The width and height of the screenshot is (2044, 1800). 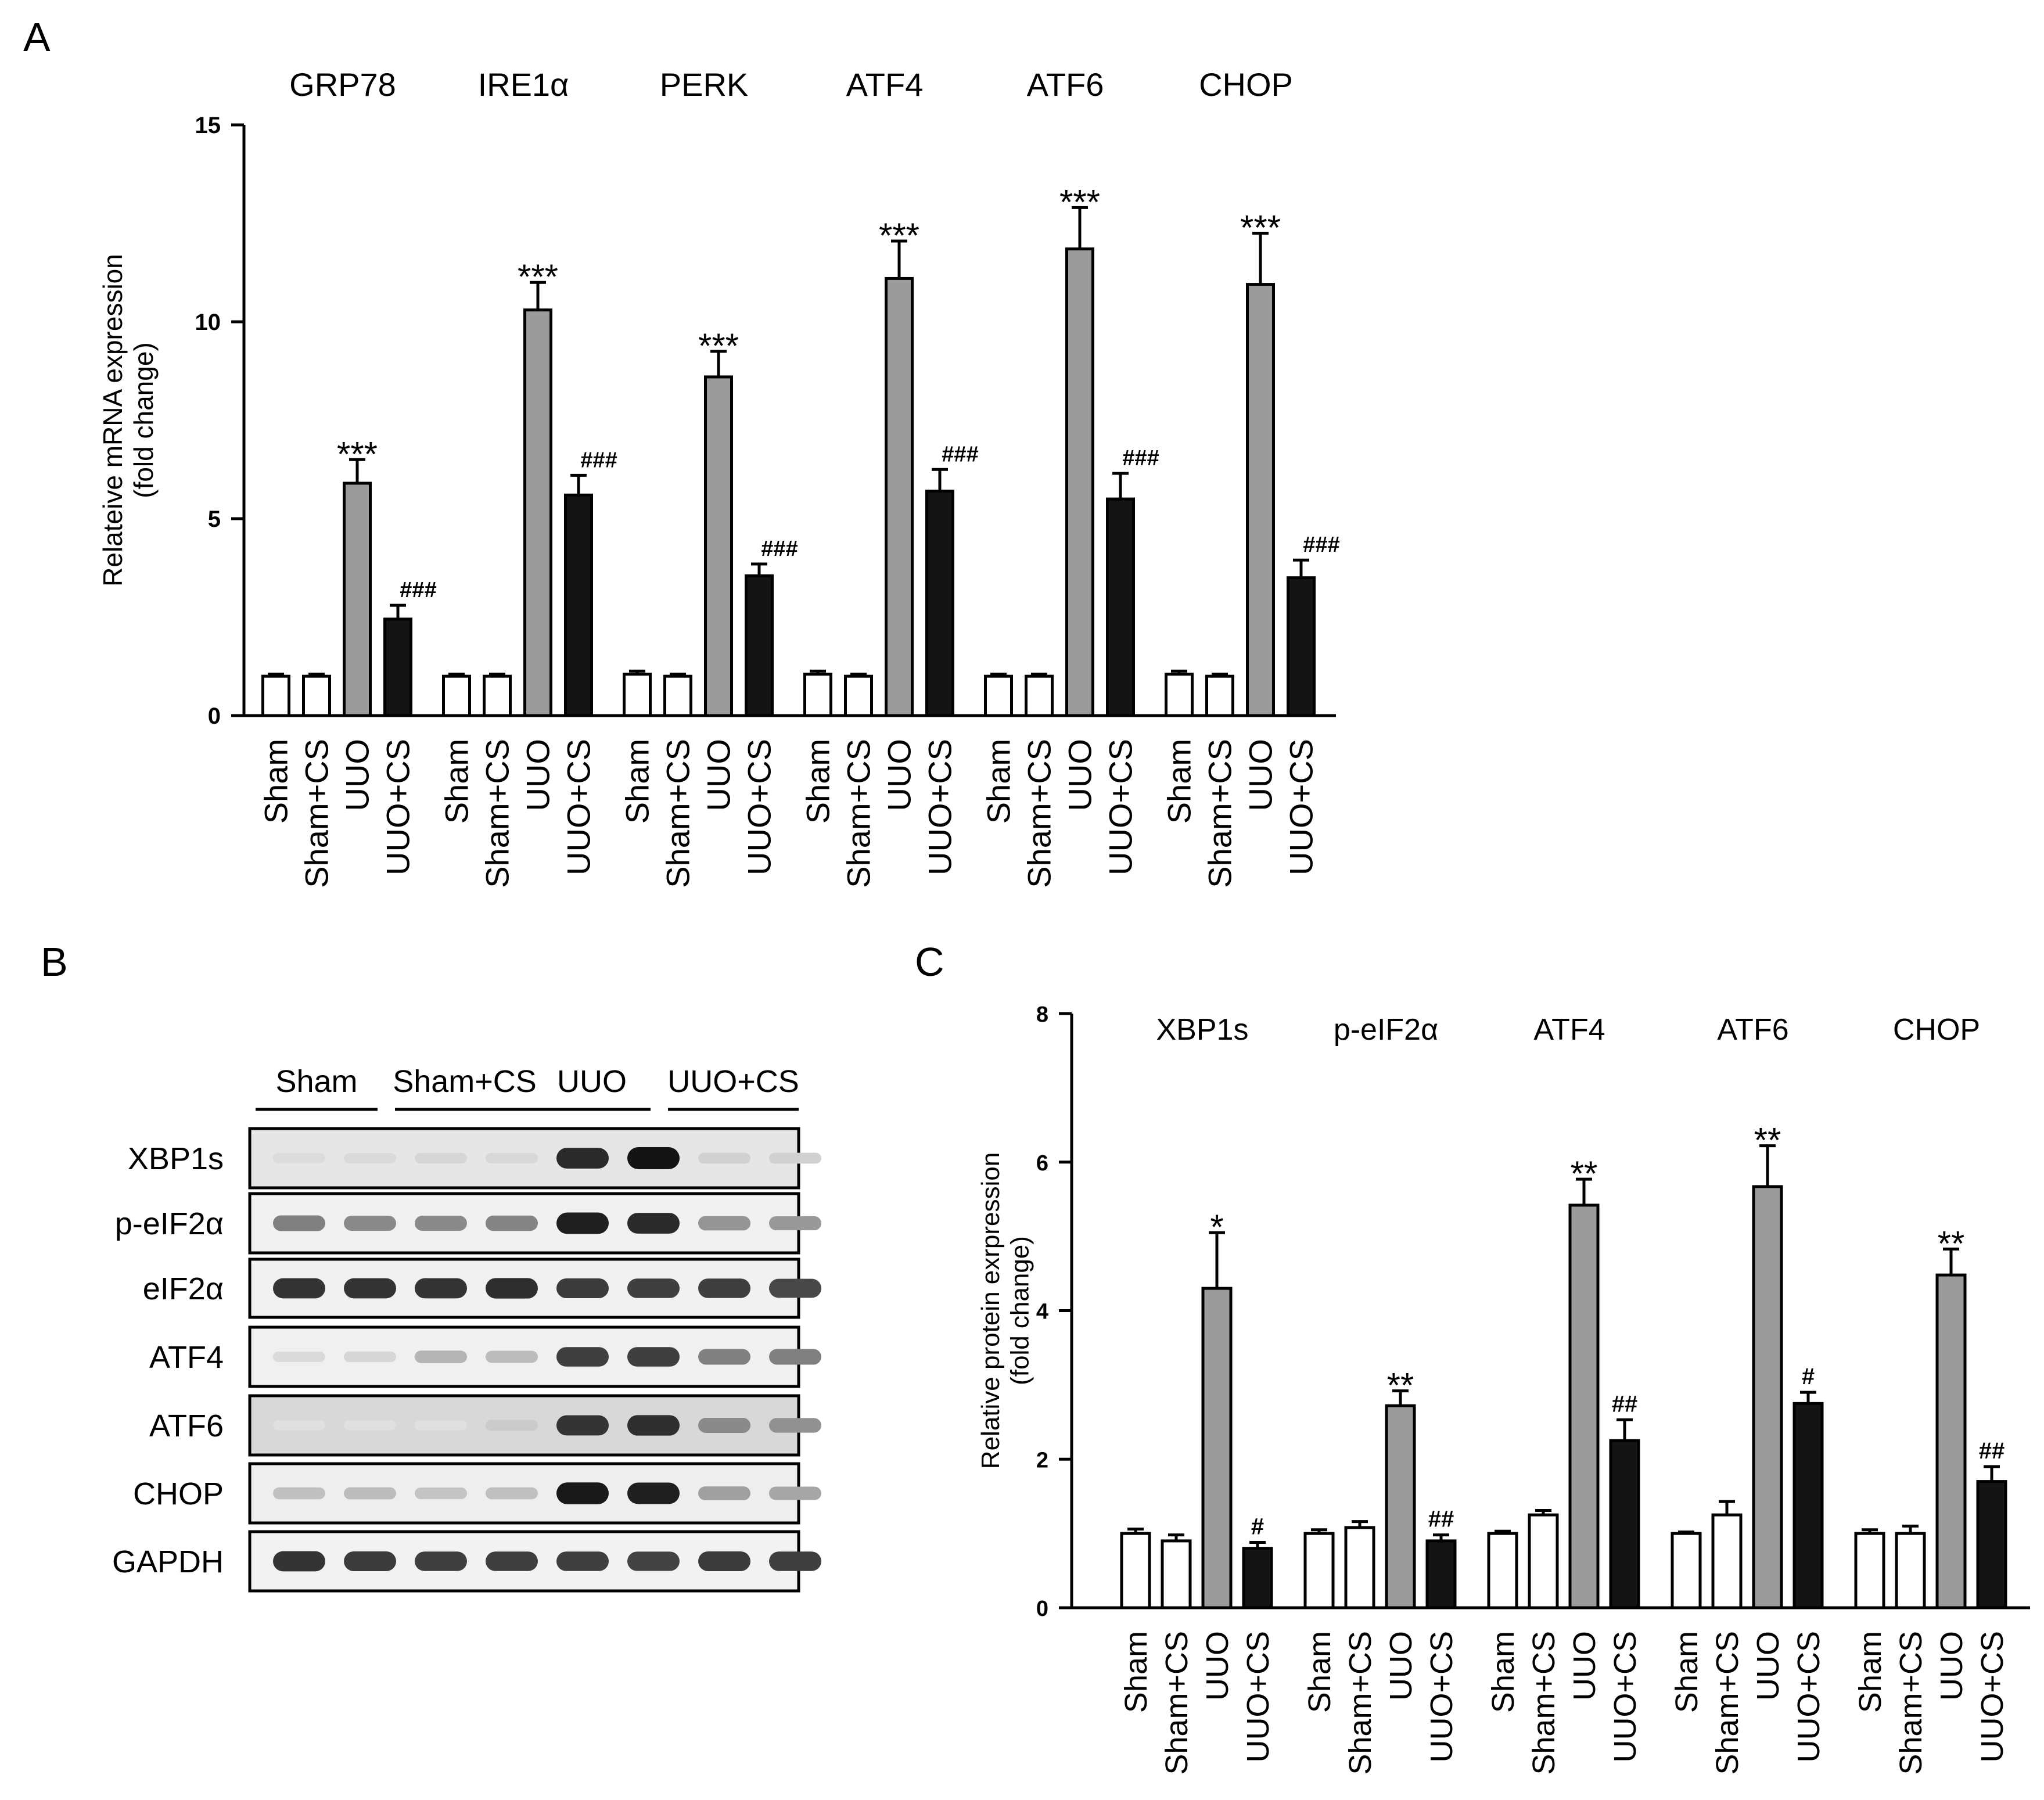 I want to click on group-title: CHOP, so click(x=1936, y=1030).